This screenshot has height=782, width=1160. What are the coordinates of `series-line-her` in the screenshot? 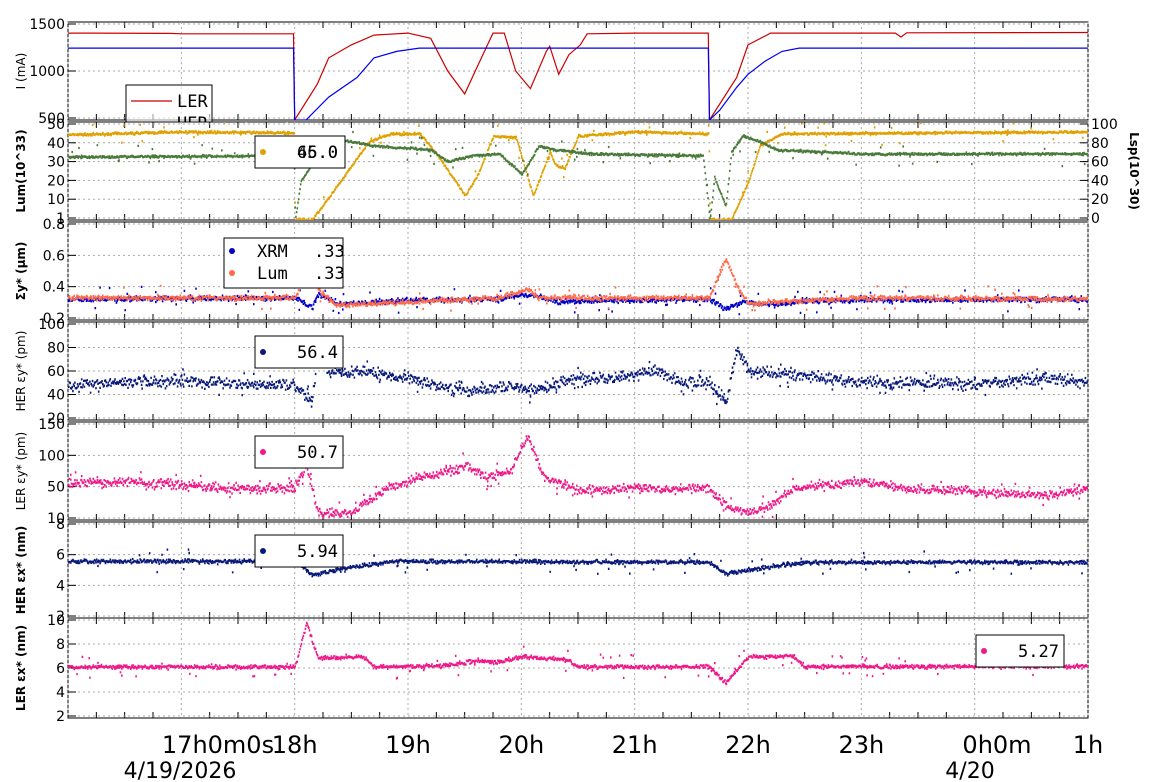 It's located at (578, 83).